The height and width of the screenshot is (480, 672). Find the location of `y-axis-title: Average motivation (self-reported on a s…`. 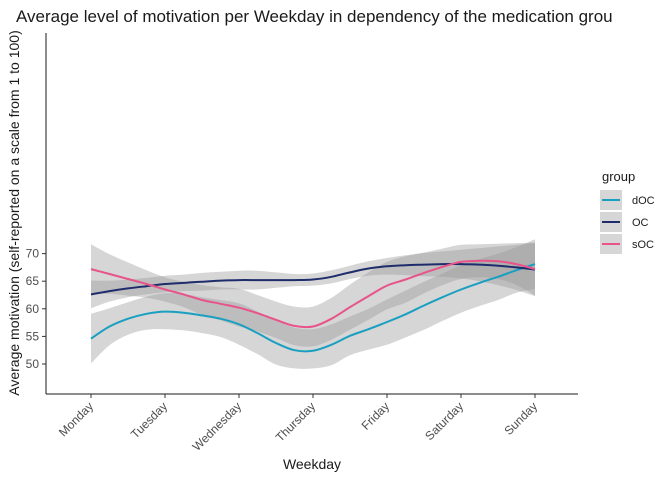

y-axis-title: Average motivation (self-reported on a s… is located at coordinates (14, 212).